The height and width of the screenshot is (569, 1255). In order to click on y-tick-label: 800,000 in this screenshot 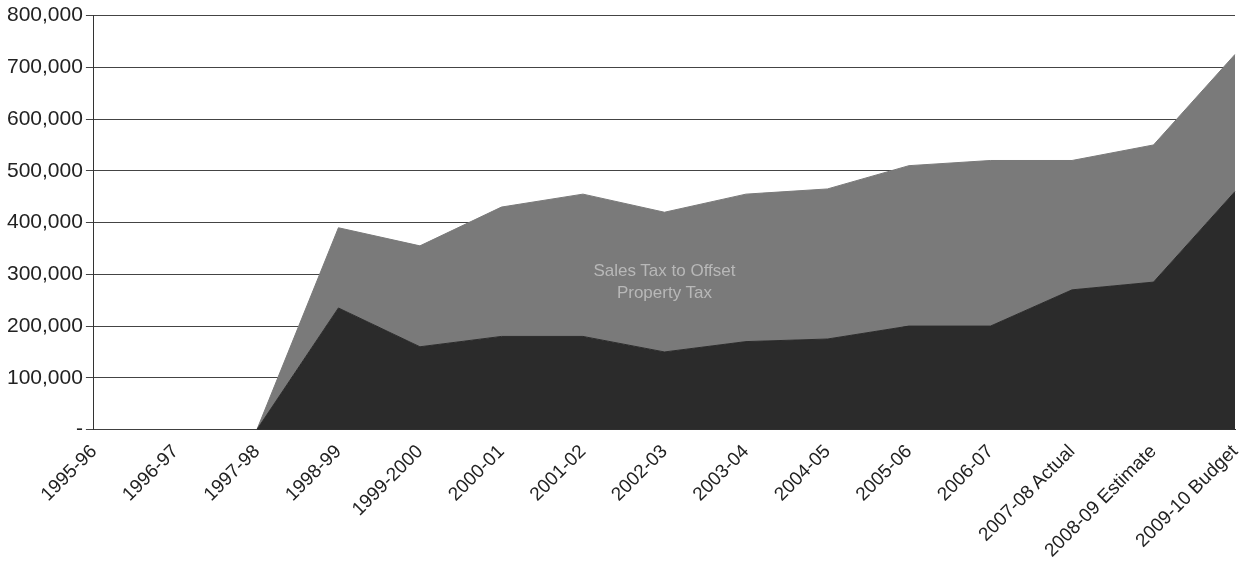, I will do `click(44, 14)`.